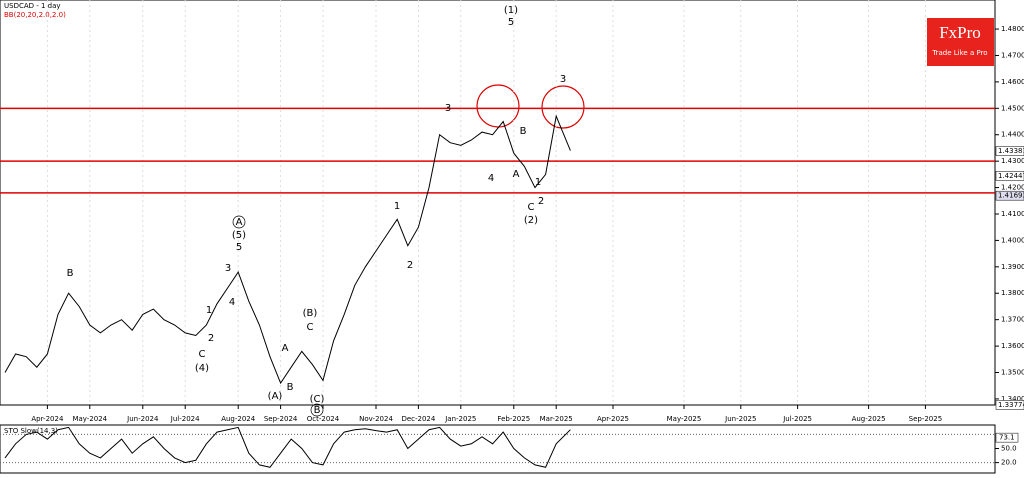 The image size is (1024, 478). Describe the element at coordinates (1012, 320) in the screenshot. I see `y-tick-label: 1.37000` at that location.